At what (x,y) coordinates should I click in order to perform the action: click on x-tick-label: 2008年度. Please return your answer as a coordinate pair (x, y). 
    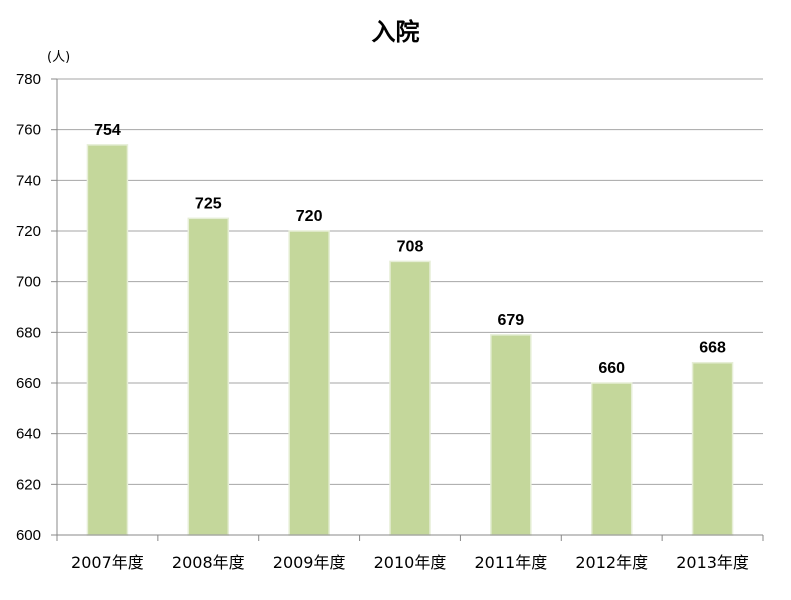
    Looking at the image, I should click on (208, 562).